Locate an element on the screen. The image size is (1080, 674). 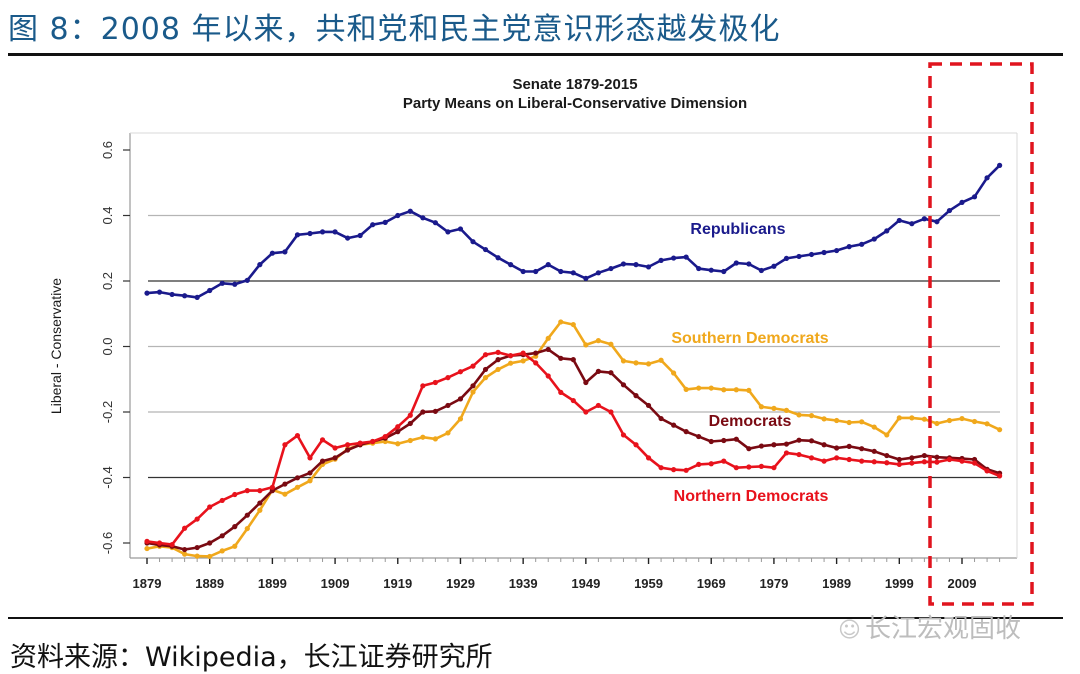
bottom-rule is located at coordinates (535, 618).